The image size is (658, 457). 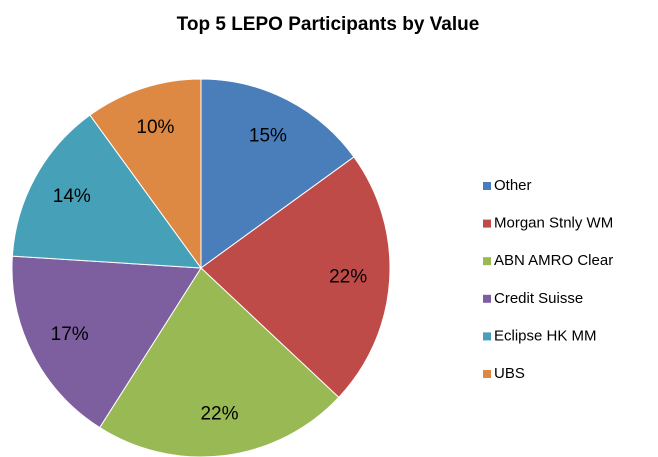 What do you see at coordinates (513, 185) in the screenshot?
I see `legend-label: Other` at bounding box center [513, 185].